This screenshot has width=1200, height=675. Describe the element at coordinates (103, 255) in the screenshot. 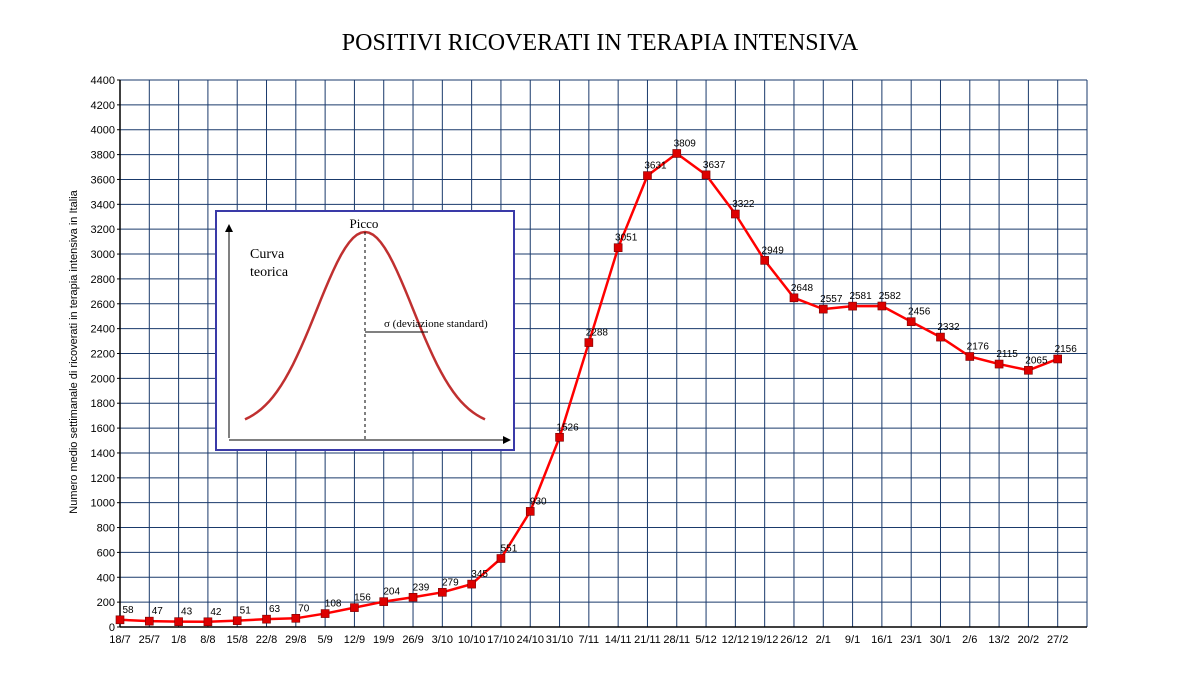

I see `y-tick-label: 3000` at that location.